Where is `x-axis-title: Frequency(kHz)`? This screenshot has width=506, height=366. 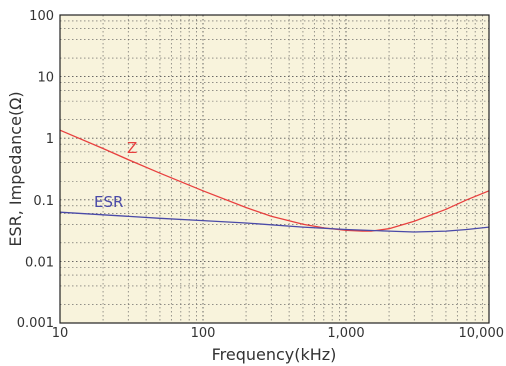 x-axis-title: Frequency(kHz) is located at coordinates (274, 354).